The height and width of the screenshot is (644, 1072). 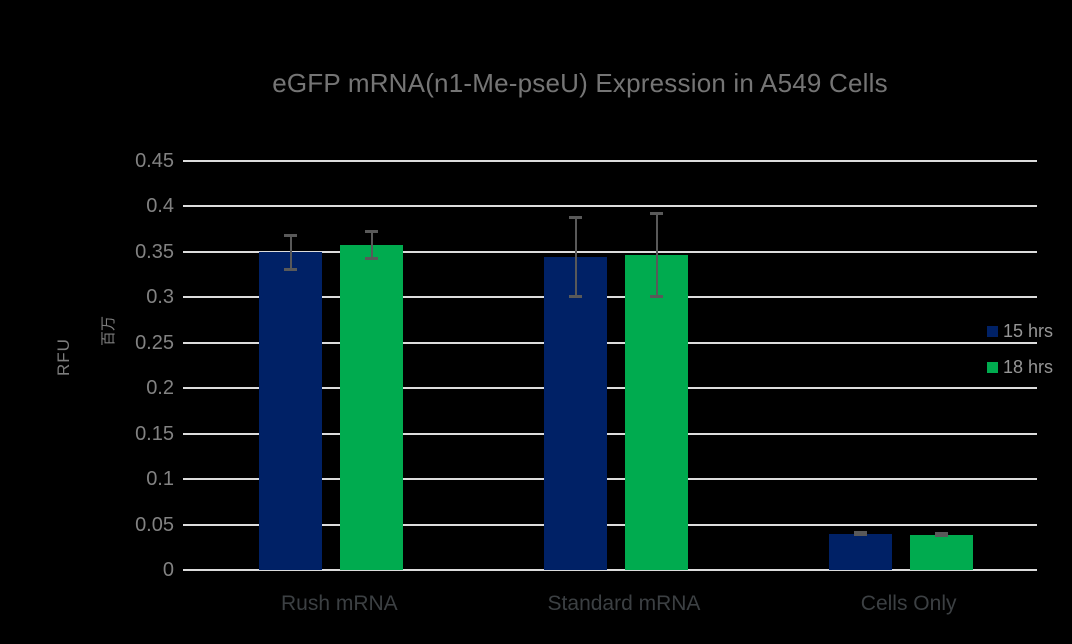 What do you see at coordinates (168, 570) in the screenshot?
I see `y-axis-tick-label: 0` at bounding box center [168, 570].